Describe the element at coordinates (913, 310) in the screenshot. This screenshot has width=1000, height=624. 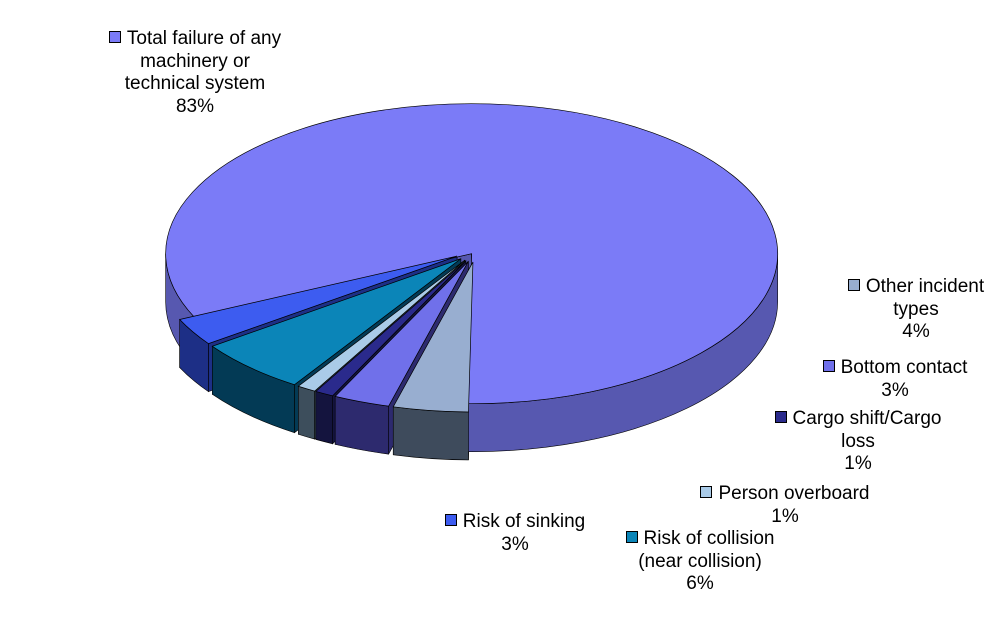
I see `slice-label-other-incident: Other incident types 4%` at that location.